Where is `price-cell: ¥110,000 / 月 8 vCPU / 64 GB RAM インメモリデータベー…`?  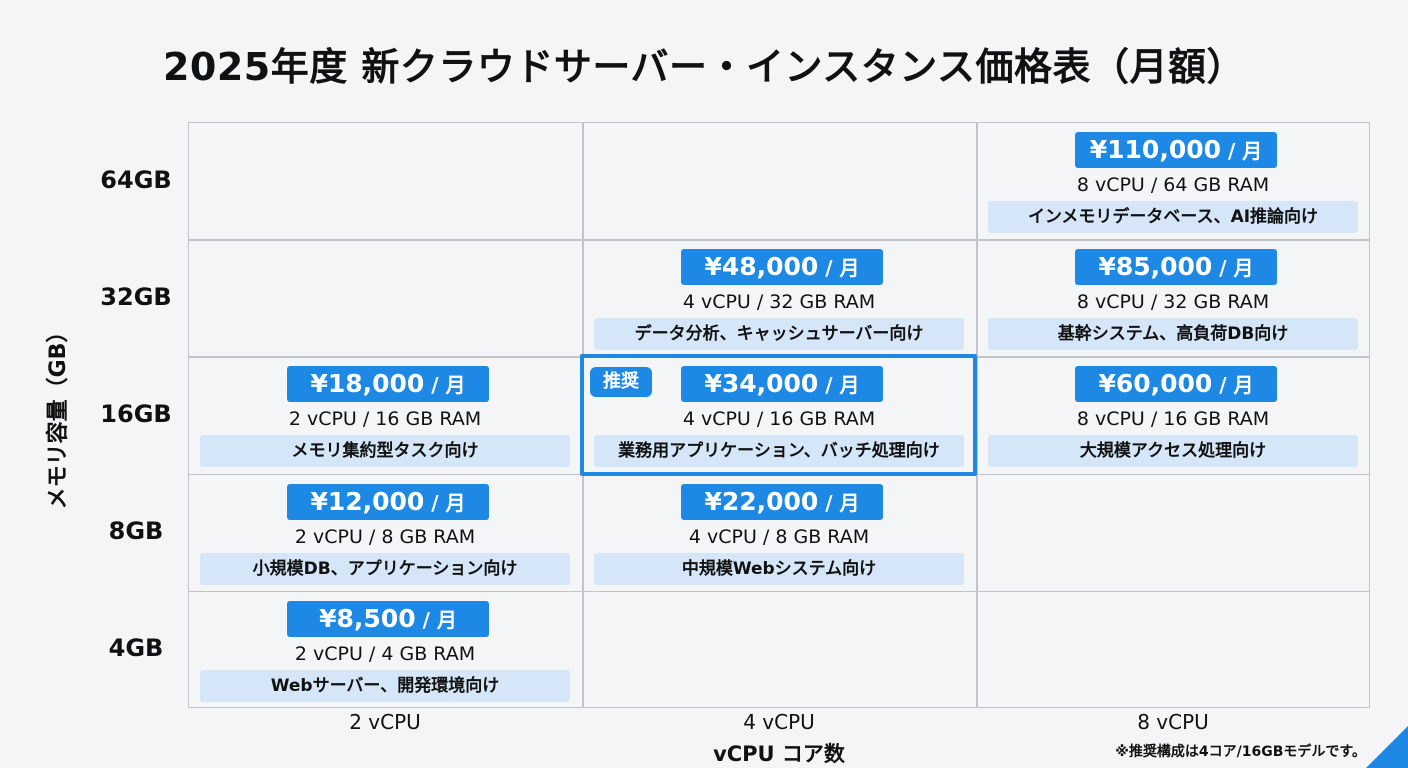
price-cell: ¥110,000 / 月 8 vCPU / 64 GB RAM インメモリデータベー… is located at coordinates (1173, 180).